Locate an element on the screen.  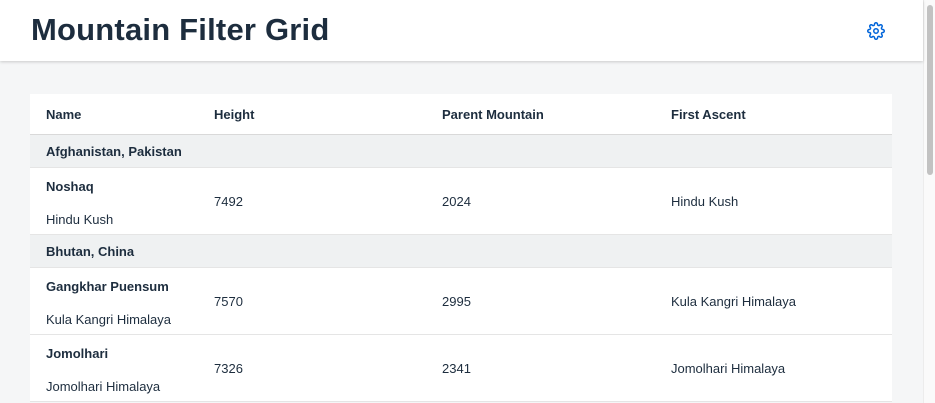
column-header-parent-mountain: Parent Mountain is located at coordinates (493, 114).